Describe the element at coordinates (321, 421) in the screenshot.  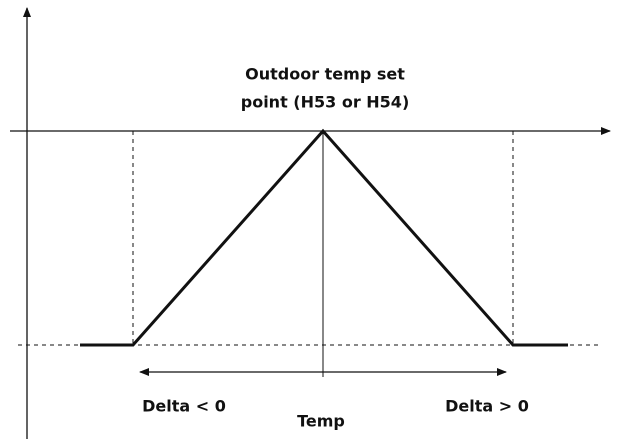
I see `axis-label: Temp` at that location.